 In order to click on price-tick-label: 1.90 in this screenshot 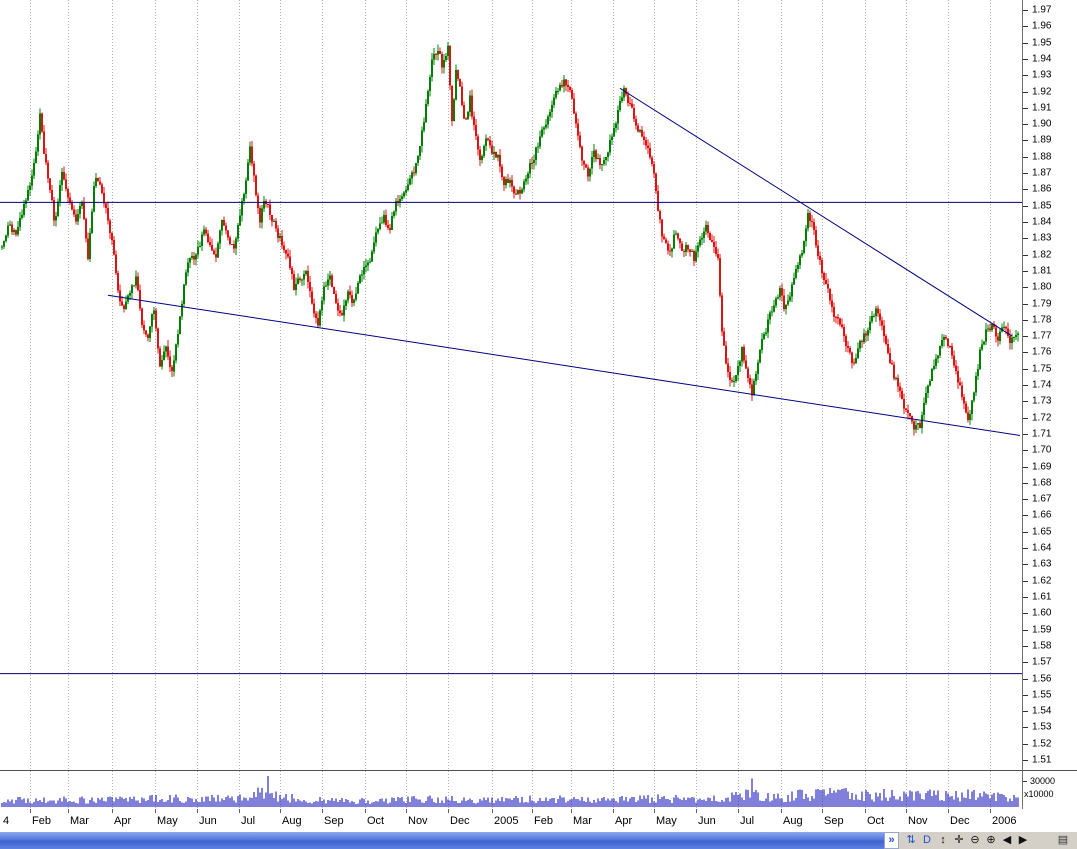, I will do `click(1042, 124)`.